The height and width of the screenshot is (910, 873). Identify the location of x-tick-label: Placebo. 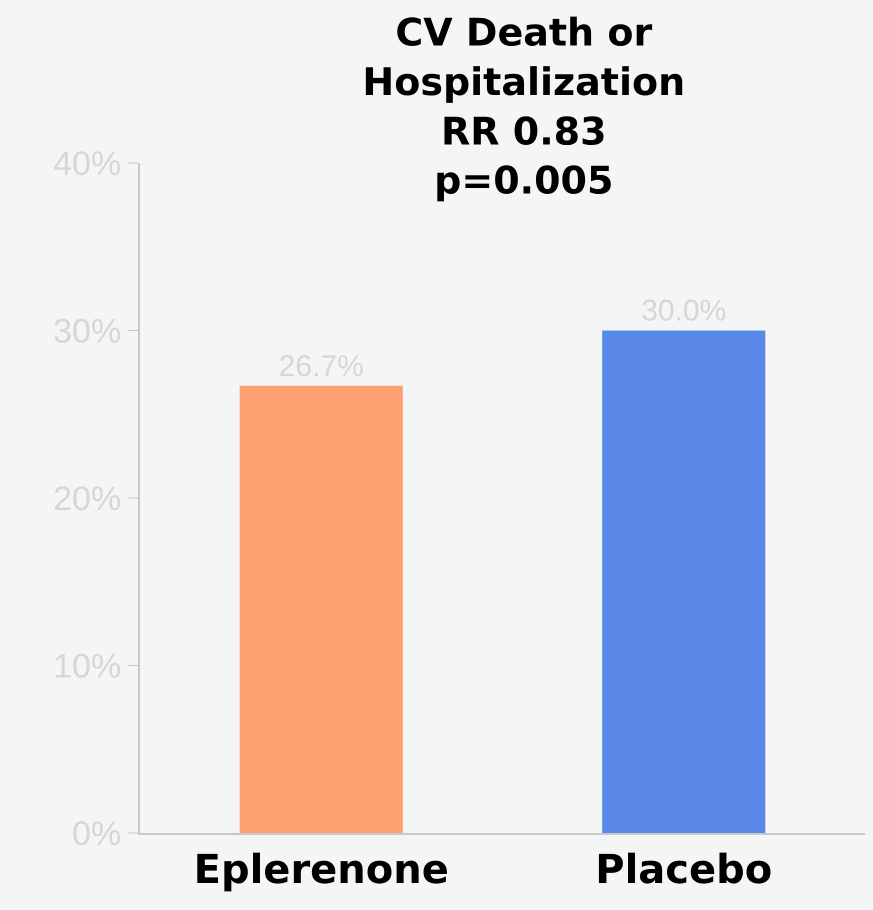
(683, 870).